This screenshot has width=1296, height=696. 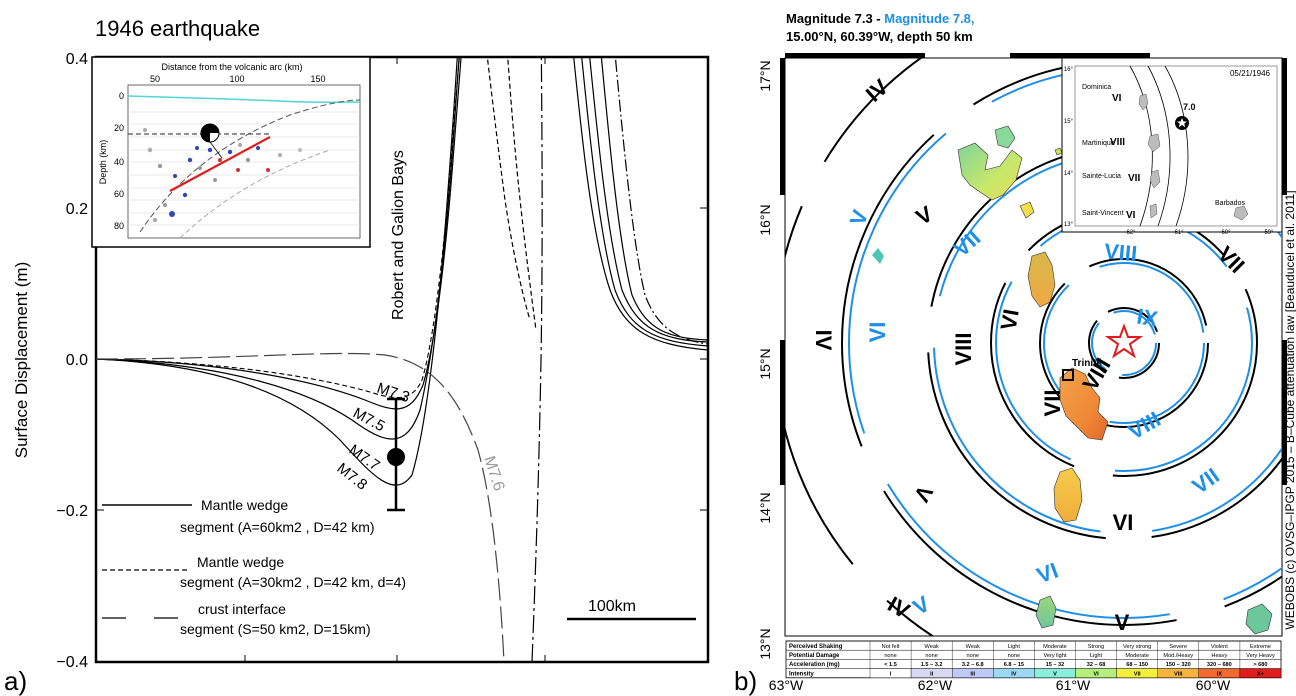 What do you see at coordinates (77, 209) in the screenshot?
I see `y-tick-label: 0.2` at bounding box center [77, 209].